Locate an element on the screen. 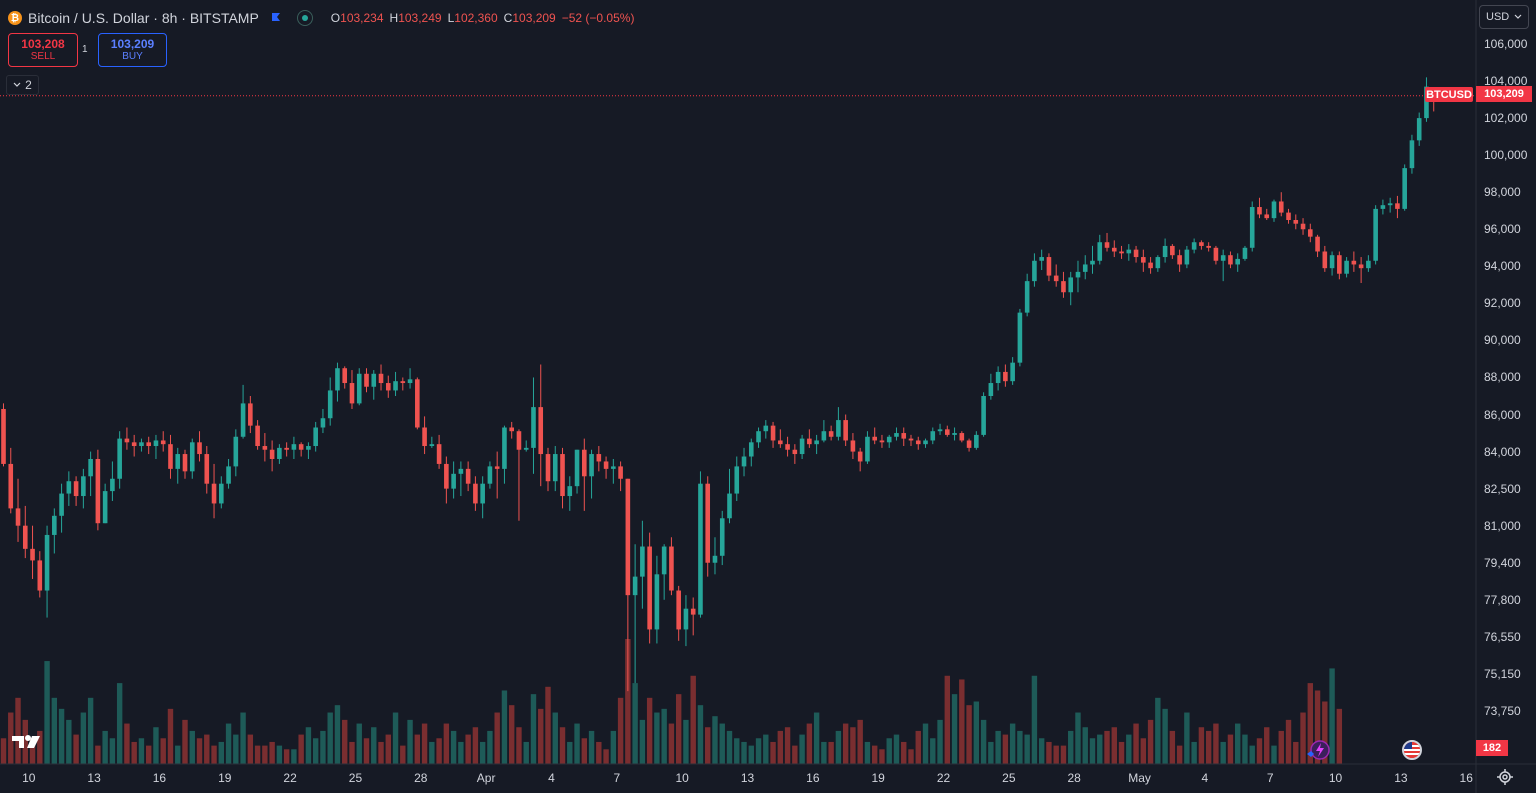 The height and width of the screenshot is (793, 1536). symbol-title: Bitcoin / U.S. Dollar · 8h · BITSTAMP is located at coordinates (143, 18).